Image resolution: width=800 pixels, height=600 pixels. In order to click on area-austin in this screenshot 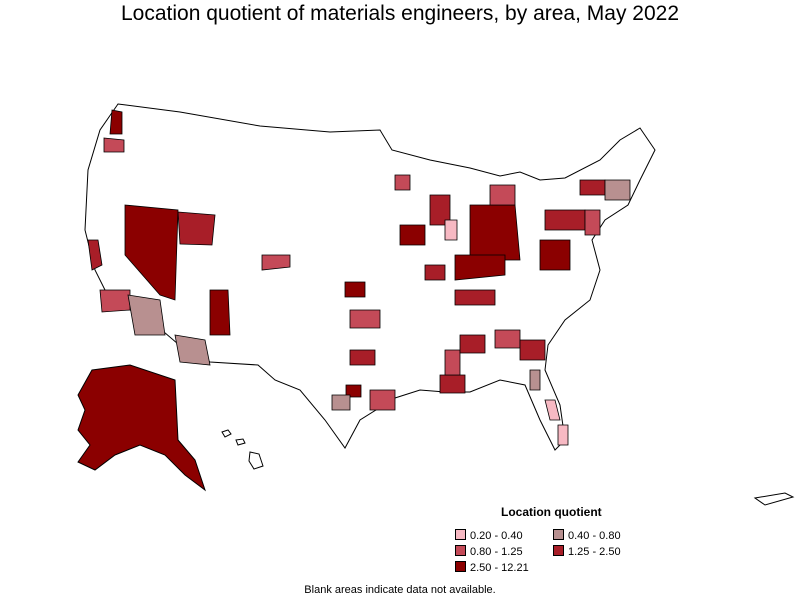, I will do `click(353, 391)`.